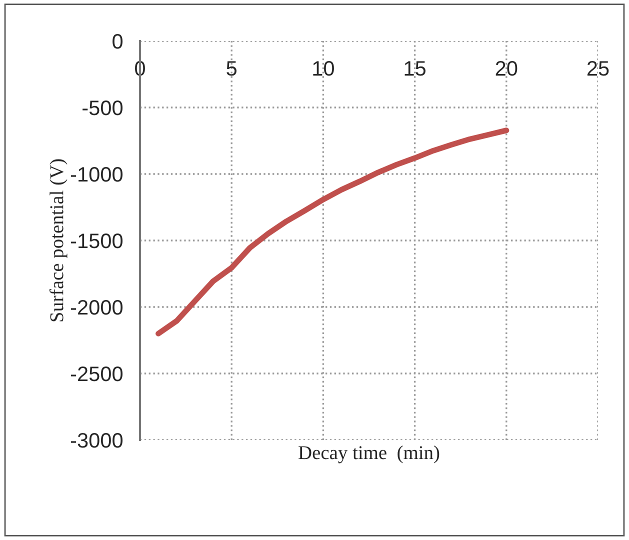  I want to click on x-tick-label: 10, so click(323, 68).